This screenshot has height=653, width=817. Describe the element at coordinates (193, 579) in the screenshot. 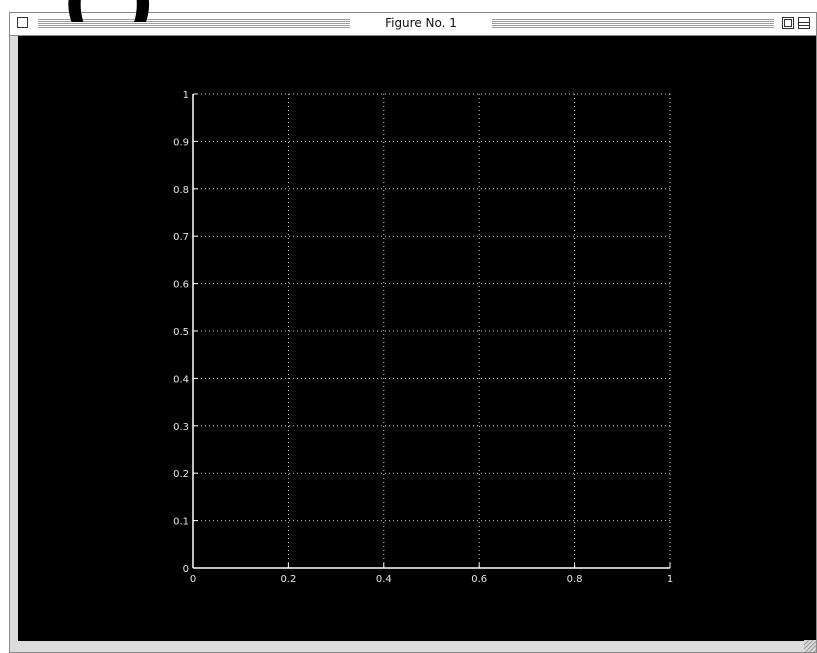

I see `x-tick-label: 0` at that location.